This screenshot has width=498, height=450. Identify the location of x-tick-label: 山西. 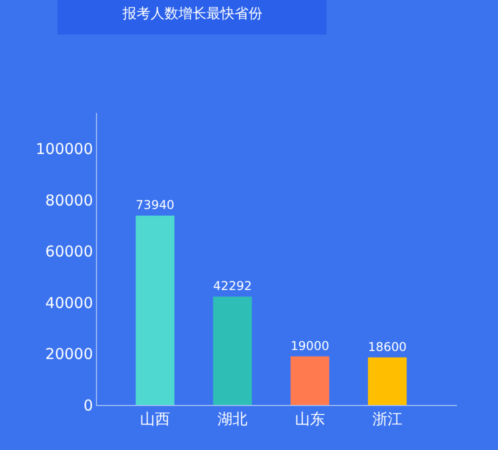
(155, 419).